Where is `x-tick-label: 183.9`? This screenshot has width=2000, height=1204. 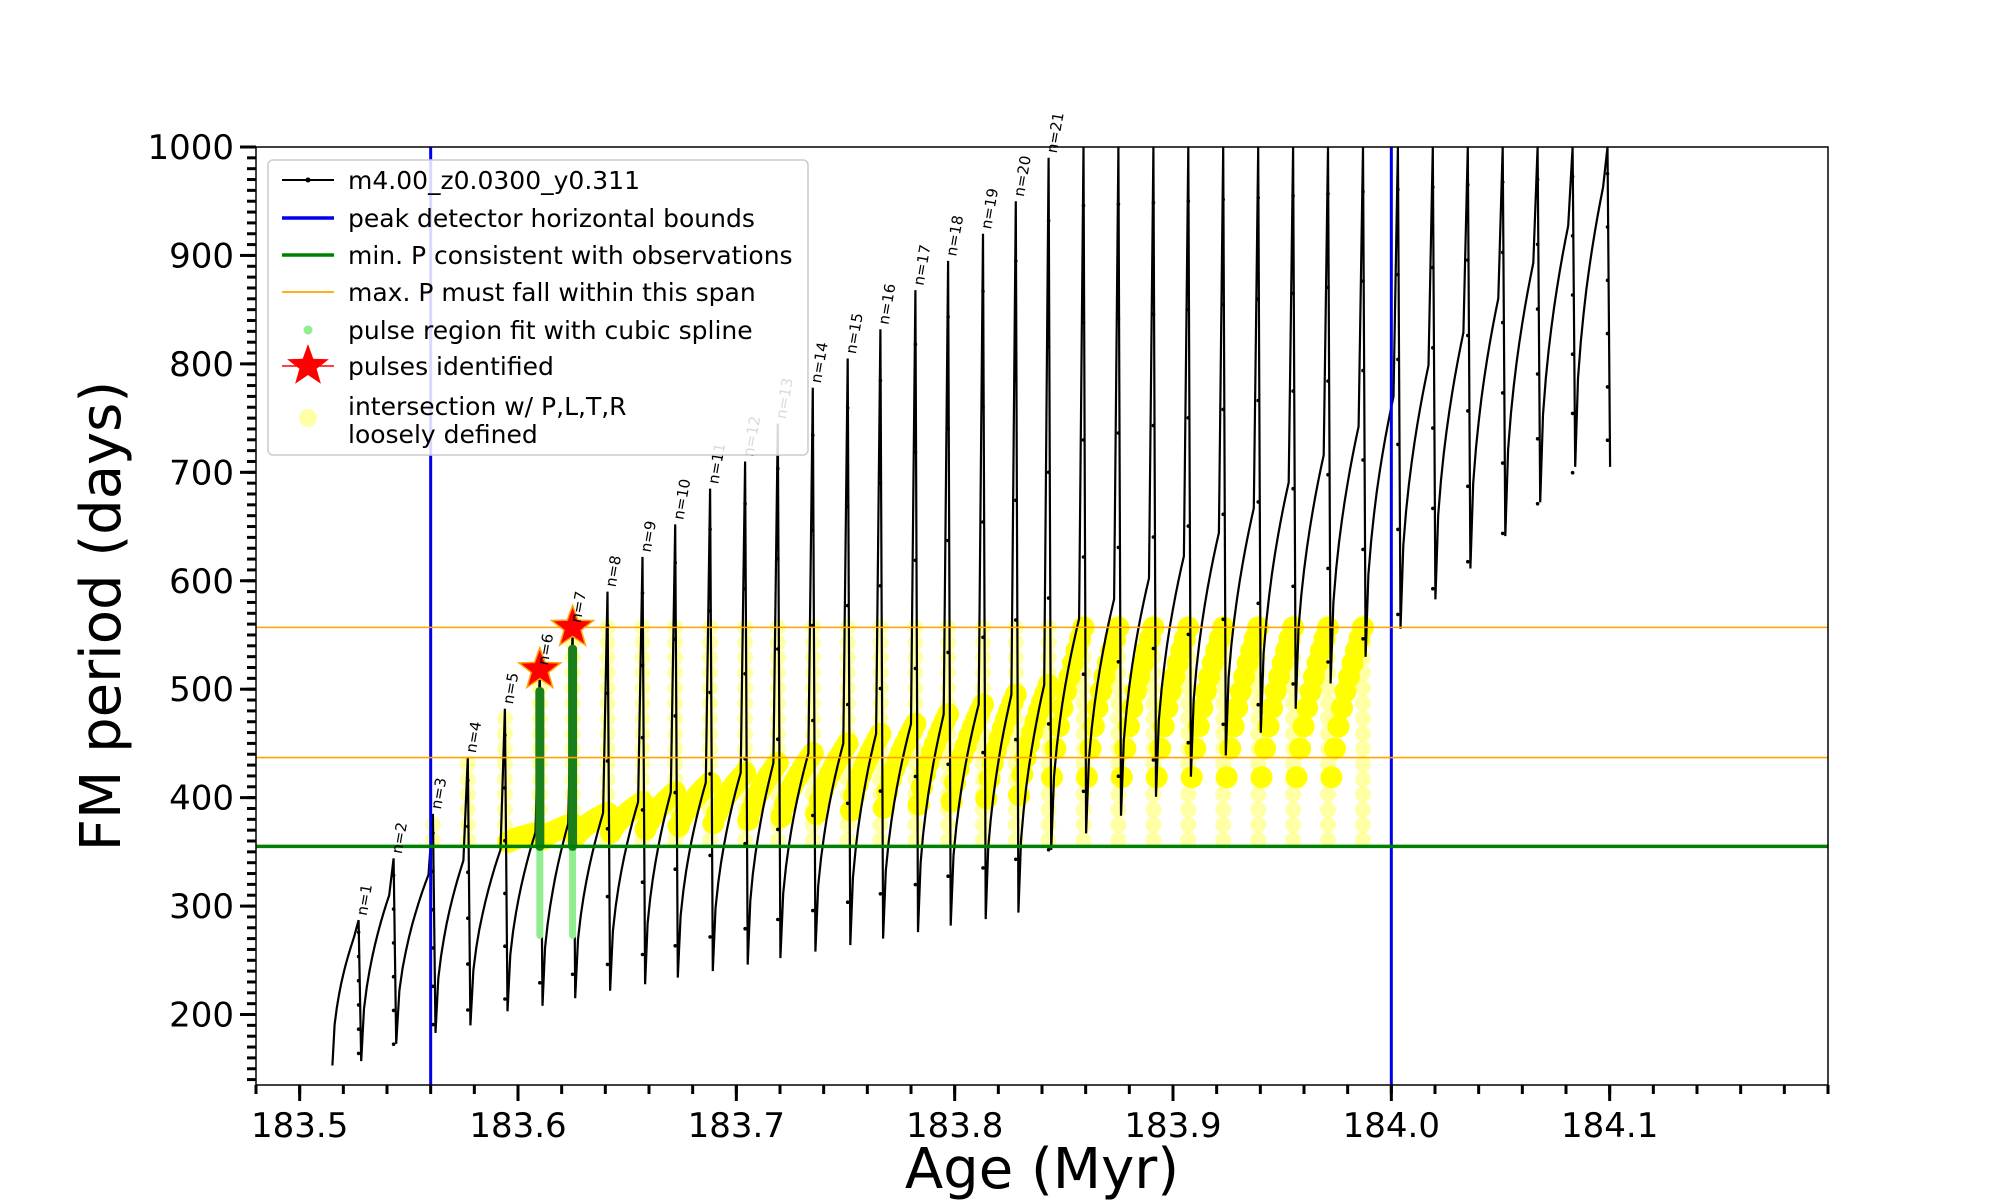 x-tick-label: 183.9 is located at coordinates (1172, 1126).